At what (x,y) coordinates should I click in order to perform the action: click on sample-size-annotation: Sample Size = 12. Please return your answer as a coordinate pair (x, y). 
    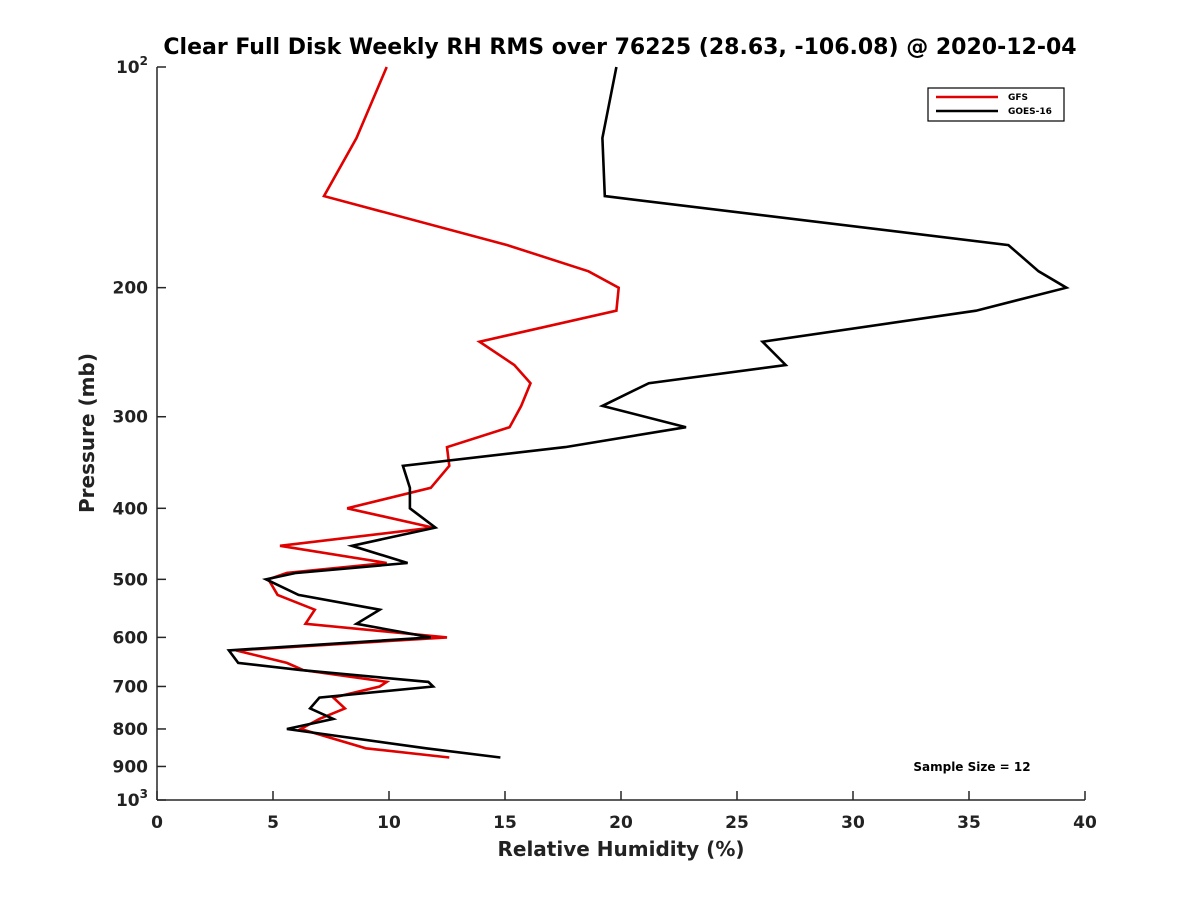
    Looking at the image, I should click on (971, 767).